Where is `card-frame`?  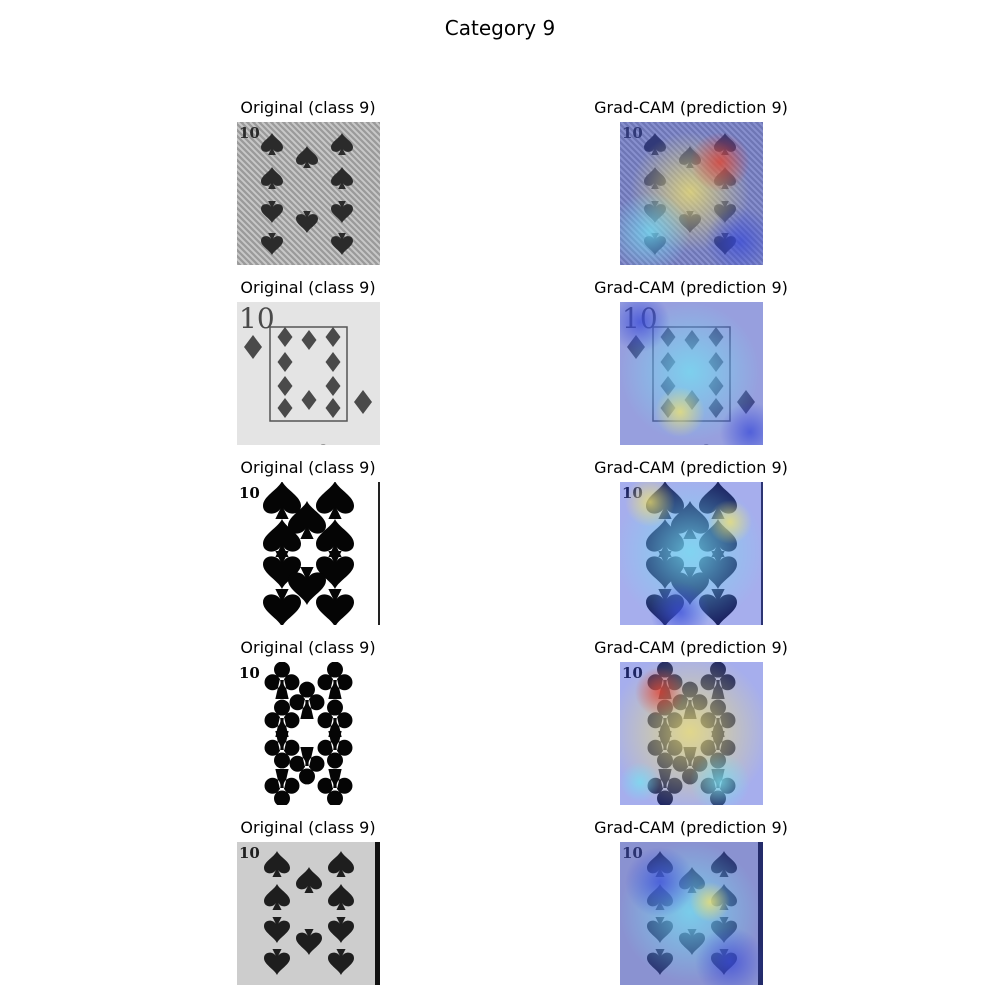
card-frame is located at coordinates (308, 374).